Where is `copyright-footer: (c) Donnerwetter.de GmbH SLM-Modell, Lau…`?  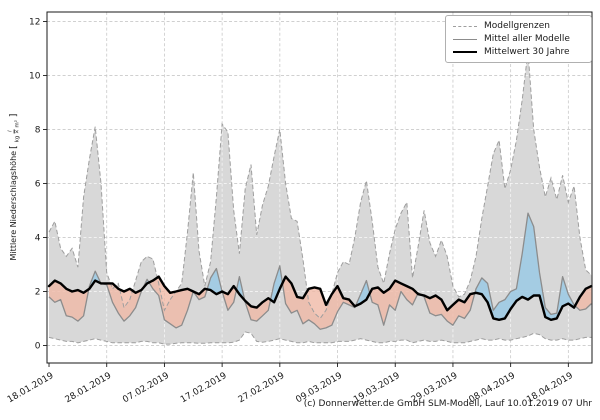 copyright-footer: (c) Donnerwetter.de GmbH SLM-Modell, Lau… is located at coordinates (447, 404).